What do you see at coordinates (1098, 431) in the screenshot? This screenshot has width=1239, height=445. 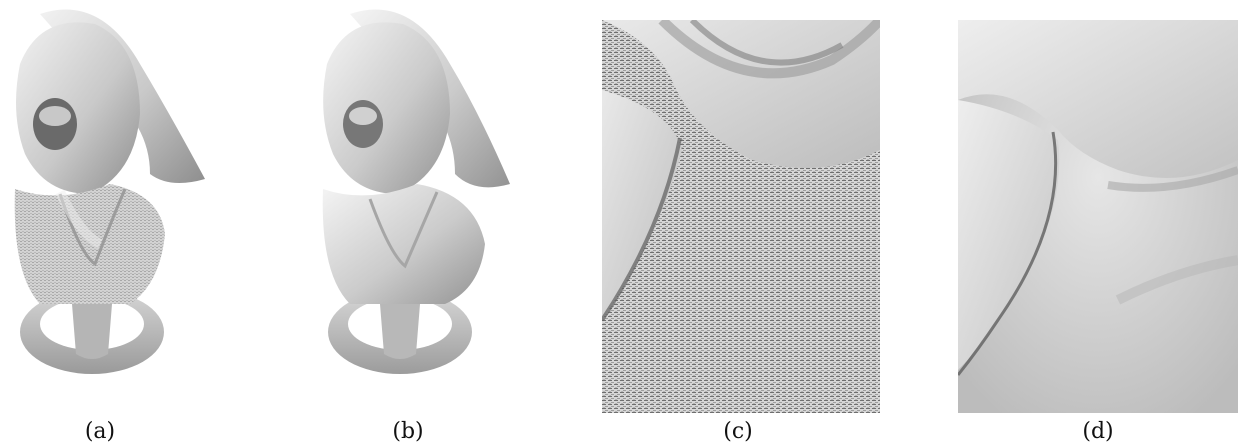 I see `caption-d: (d)` at bounding box center [1098, 431].